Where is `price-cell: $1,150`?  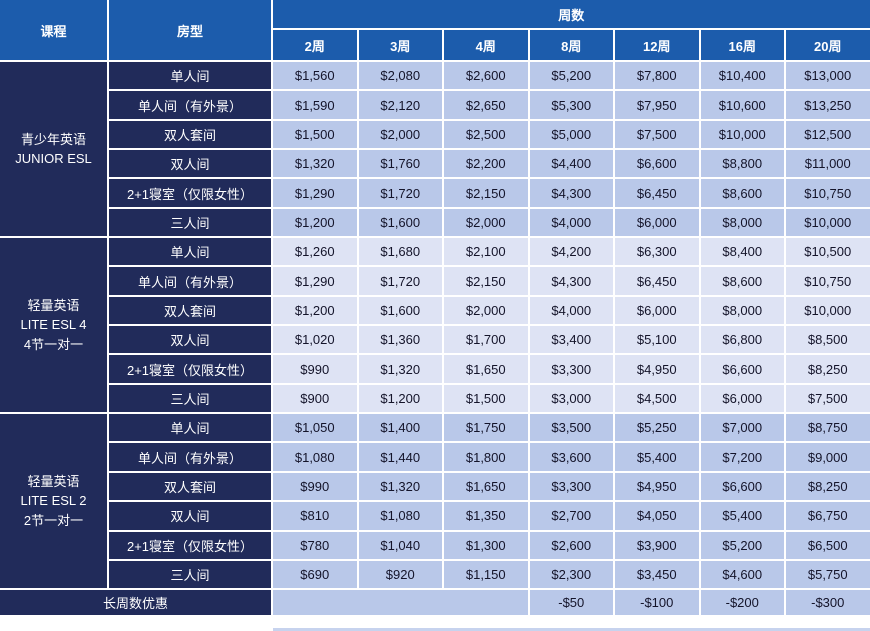 price-cell: $1,150 is located at coordinates (486, 574).